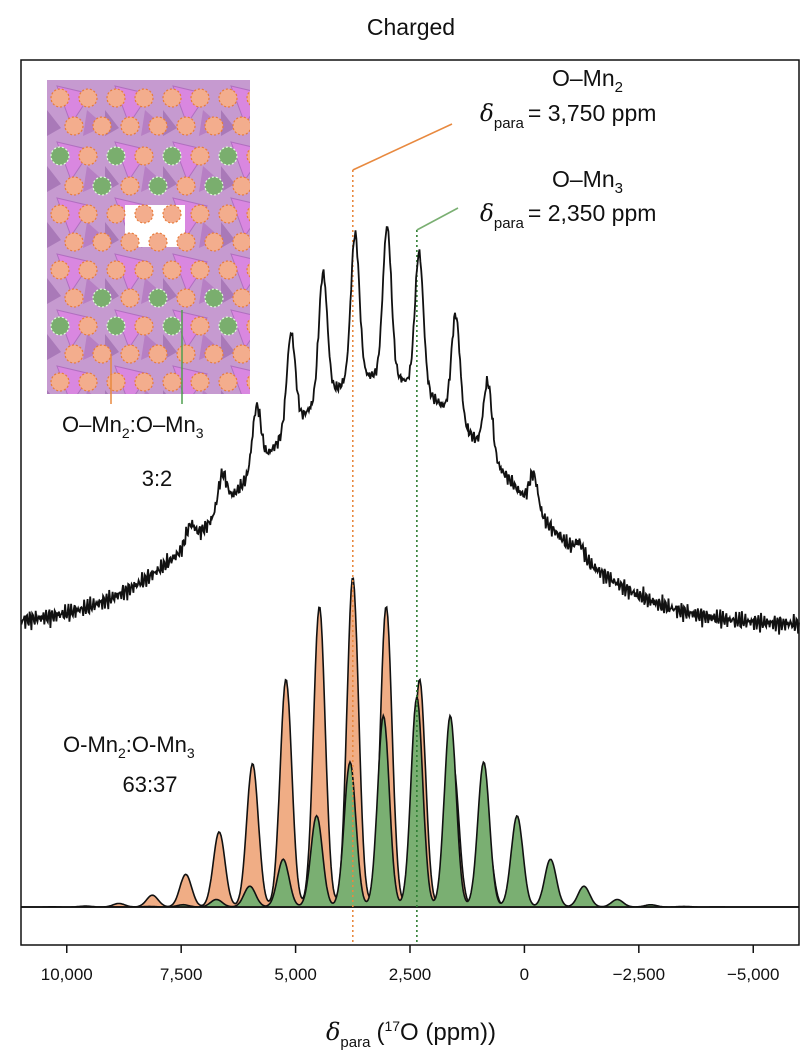 Image resolution: width=801 pixels, height=1055 pixels. I want to click on annotation-omn3-delta-sub: para, so click(509, 223).